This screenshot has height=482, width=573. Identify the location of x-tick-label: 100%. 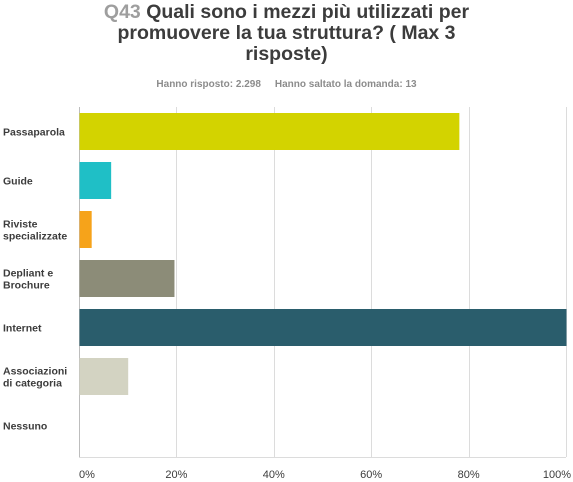
(557, 475).